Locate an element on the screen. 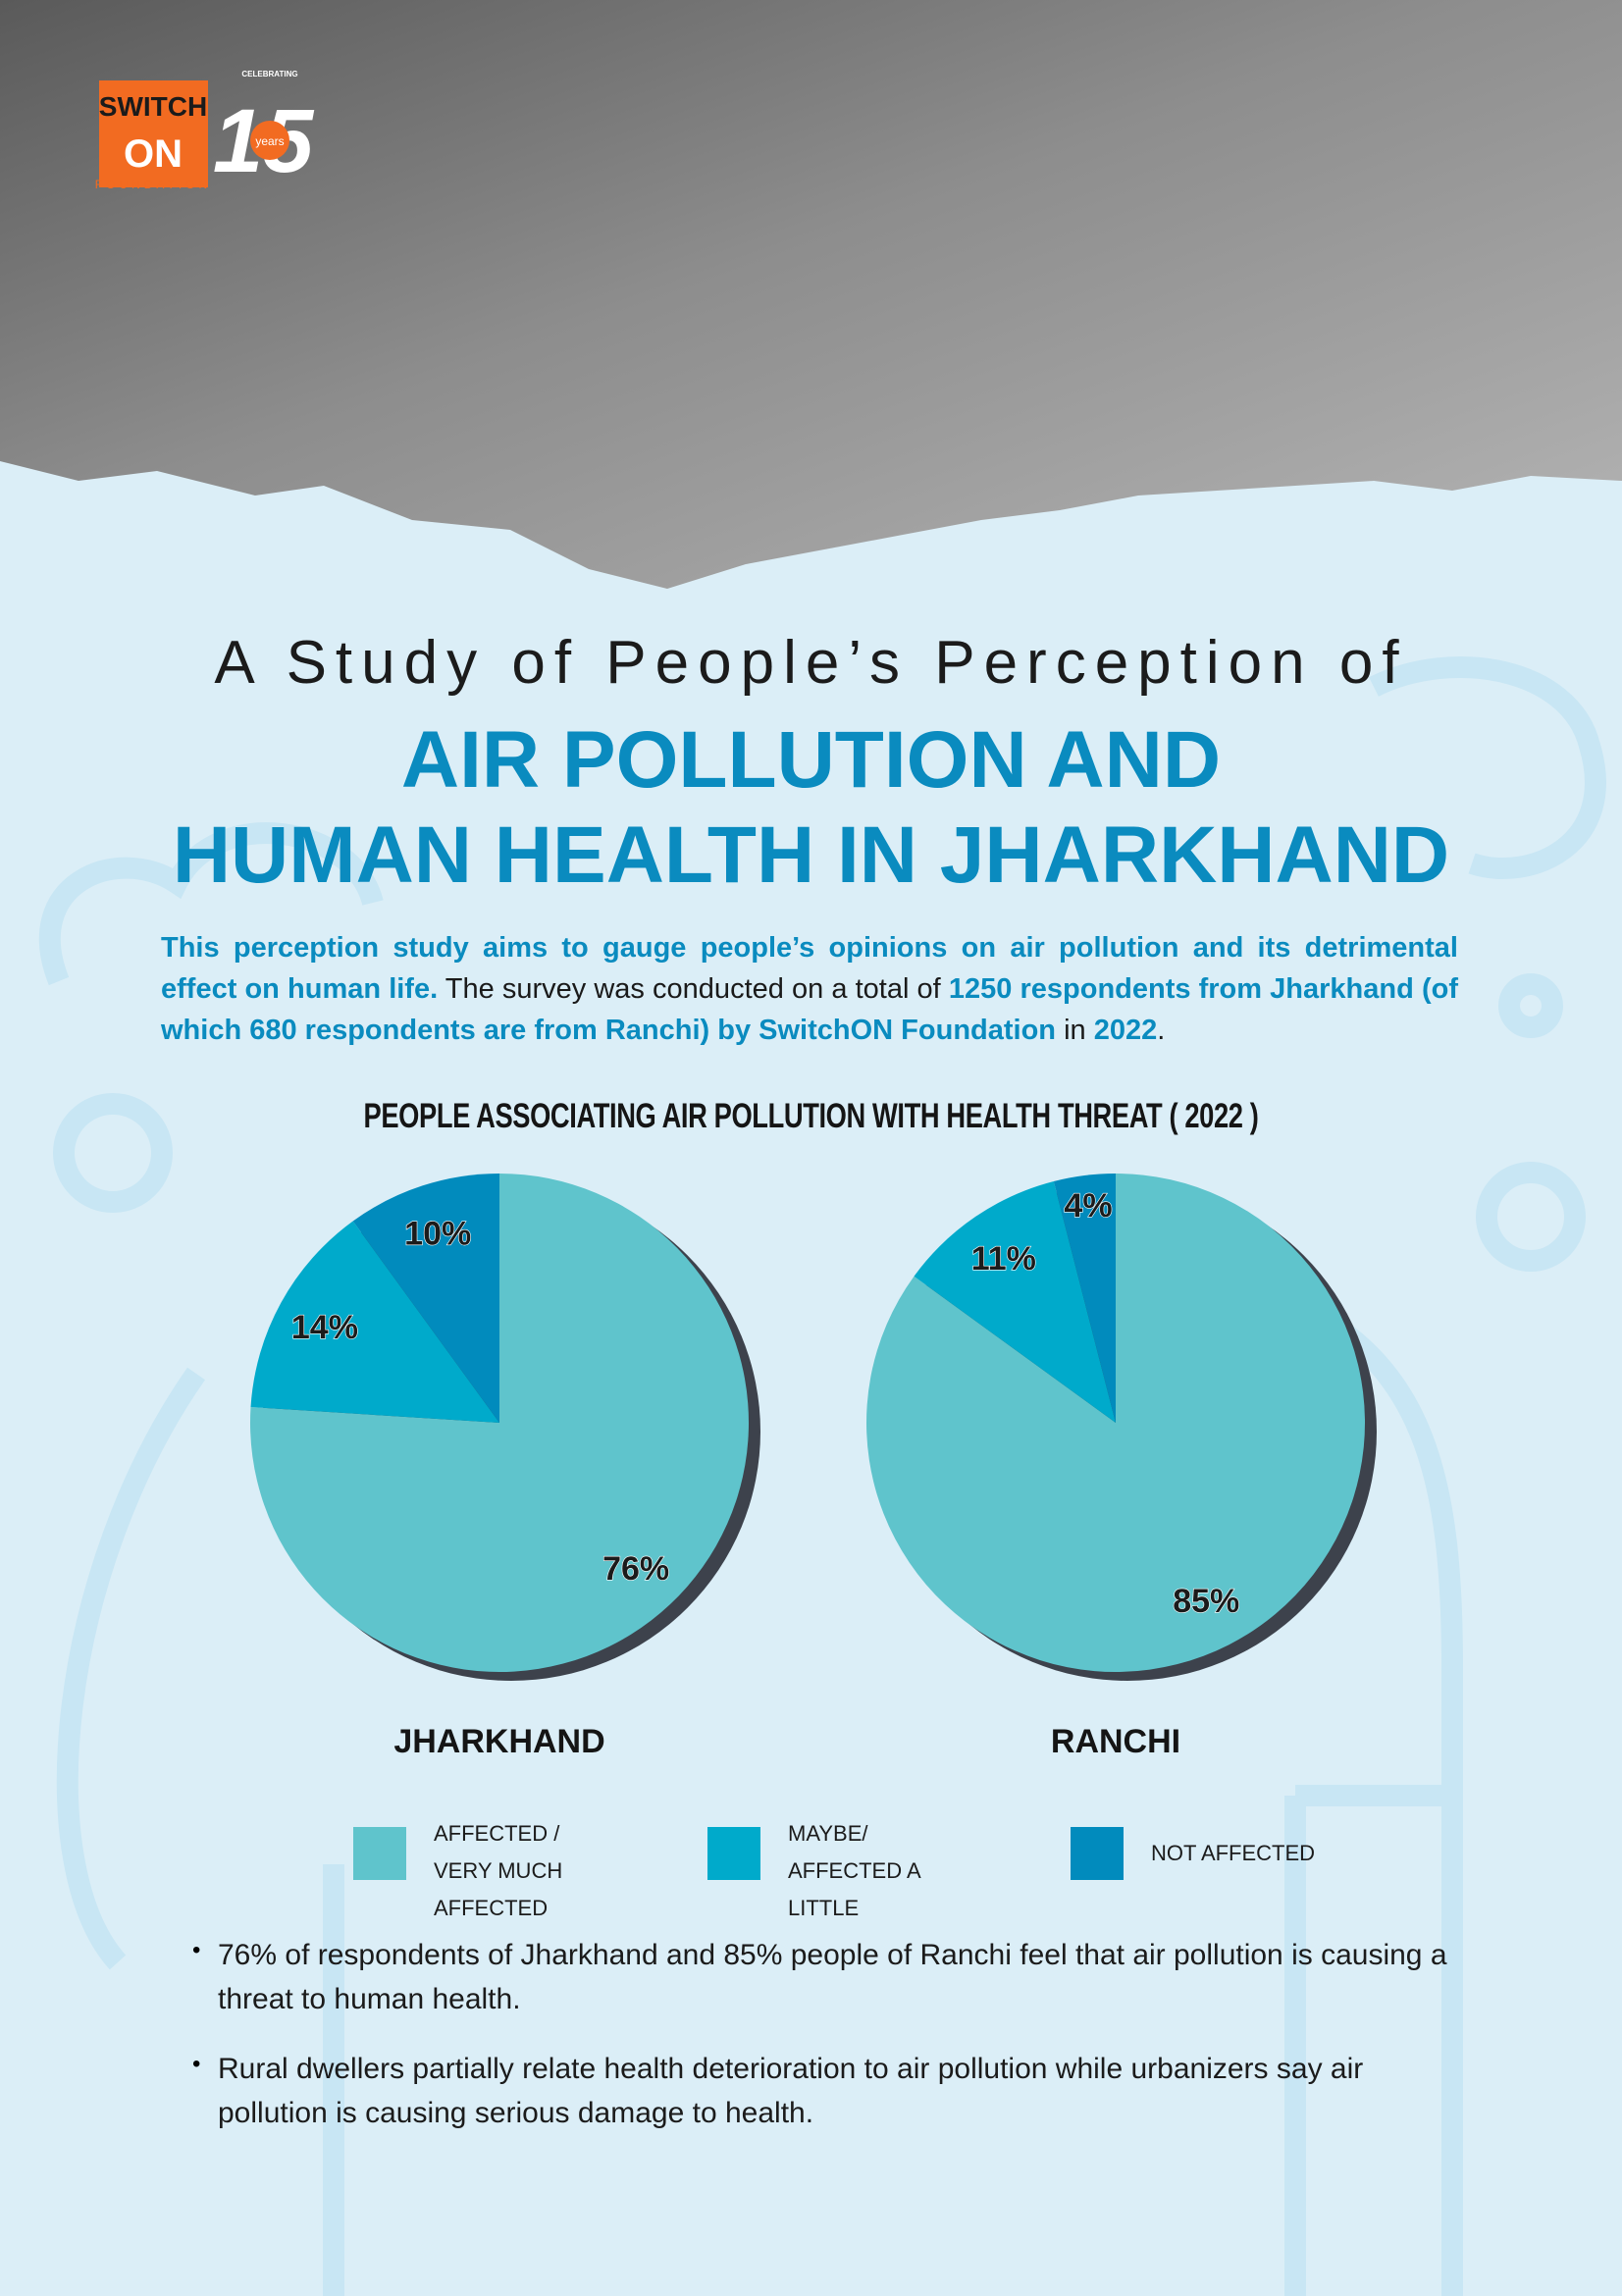  logo-text: SWITCH is located at coordinates (153, 106).